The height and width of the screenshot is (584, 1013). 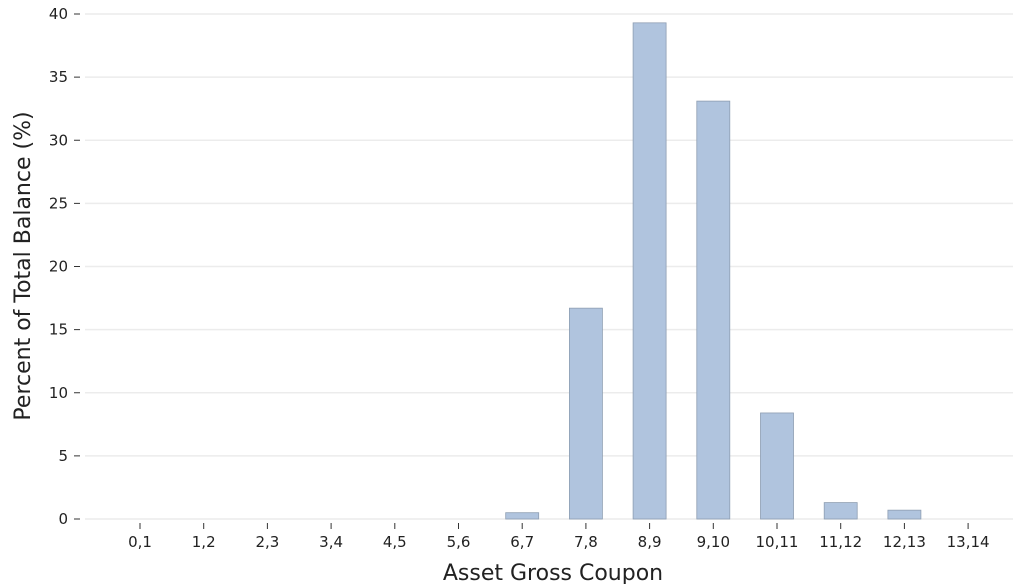 What do you see at coordinates (650, 542) in the screenshot?
I see `x-tick-label: 8,9` at bounding box center [650, 542].